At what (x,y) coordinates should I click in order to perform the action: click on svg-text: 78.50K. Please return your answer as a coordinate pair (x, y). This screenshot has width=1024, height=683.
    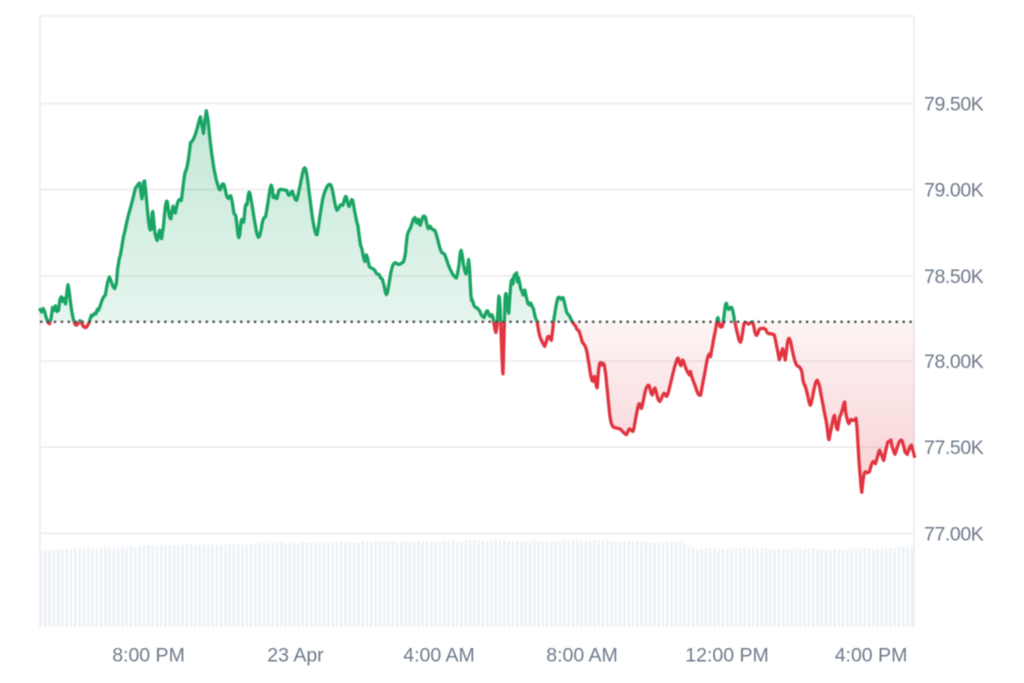
    Looking at the image, I should click on (954, 277).